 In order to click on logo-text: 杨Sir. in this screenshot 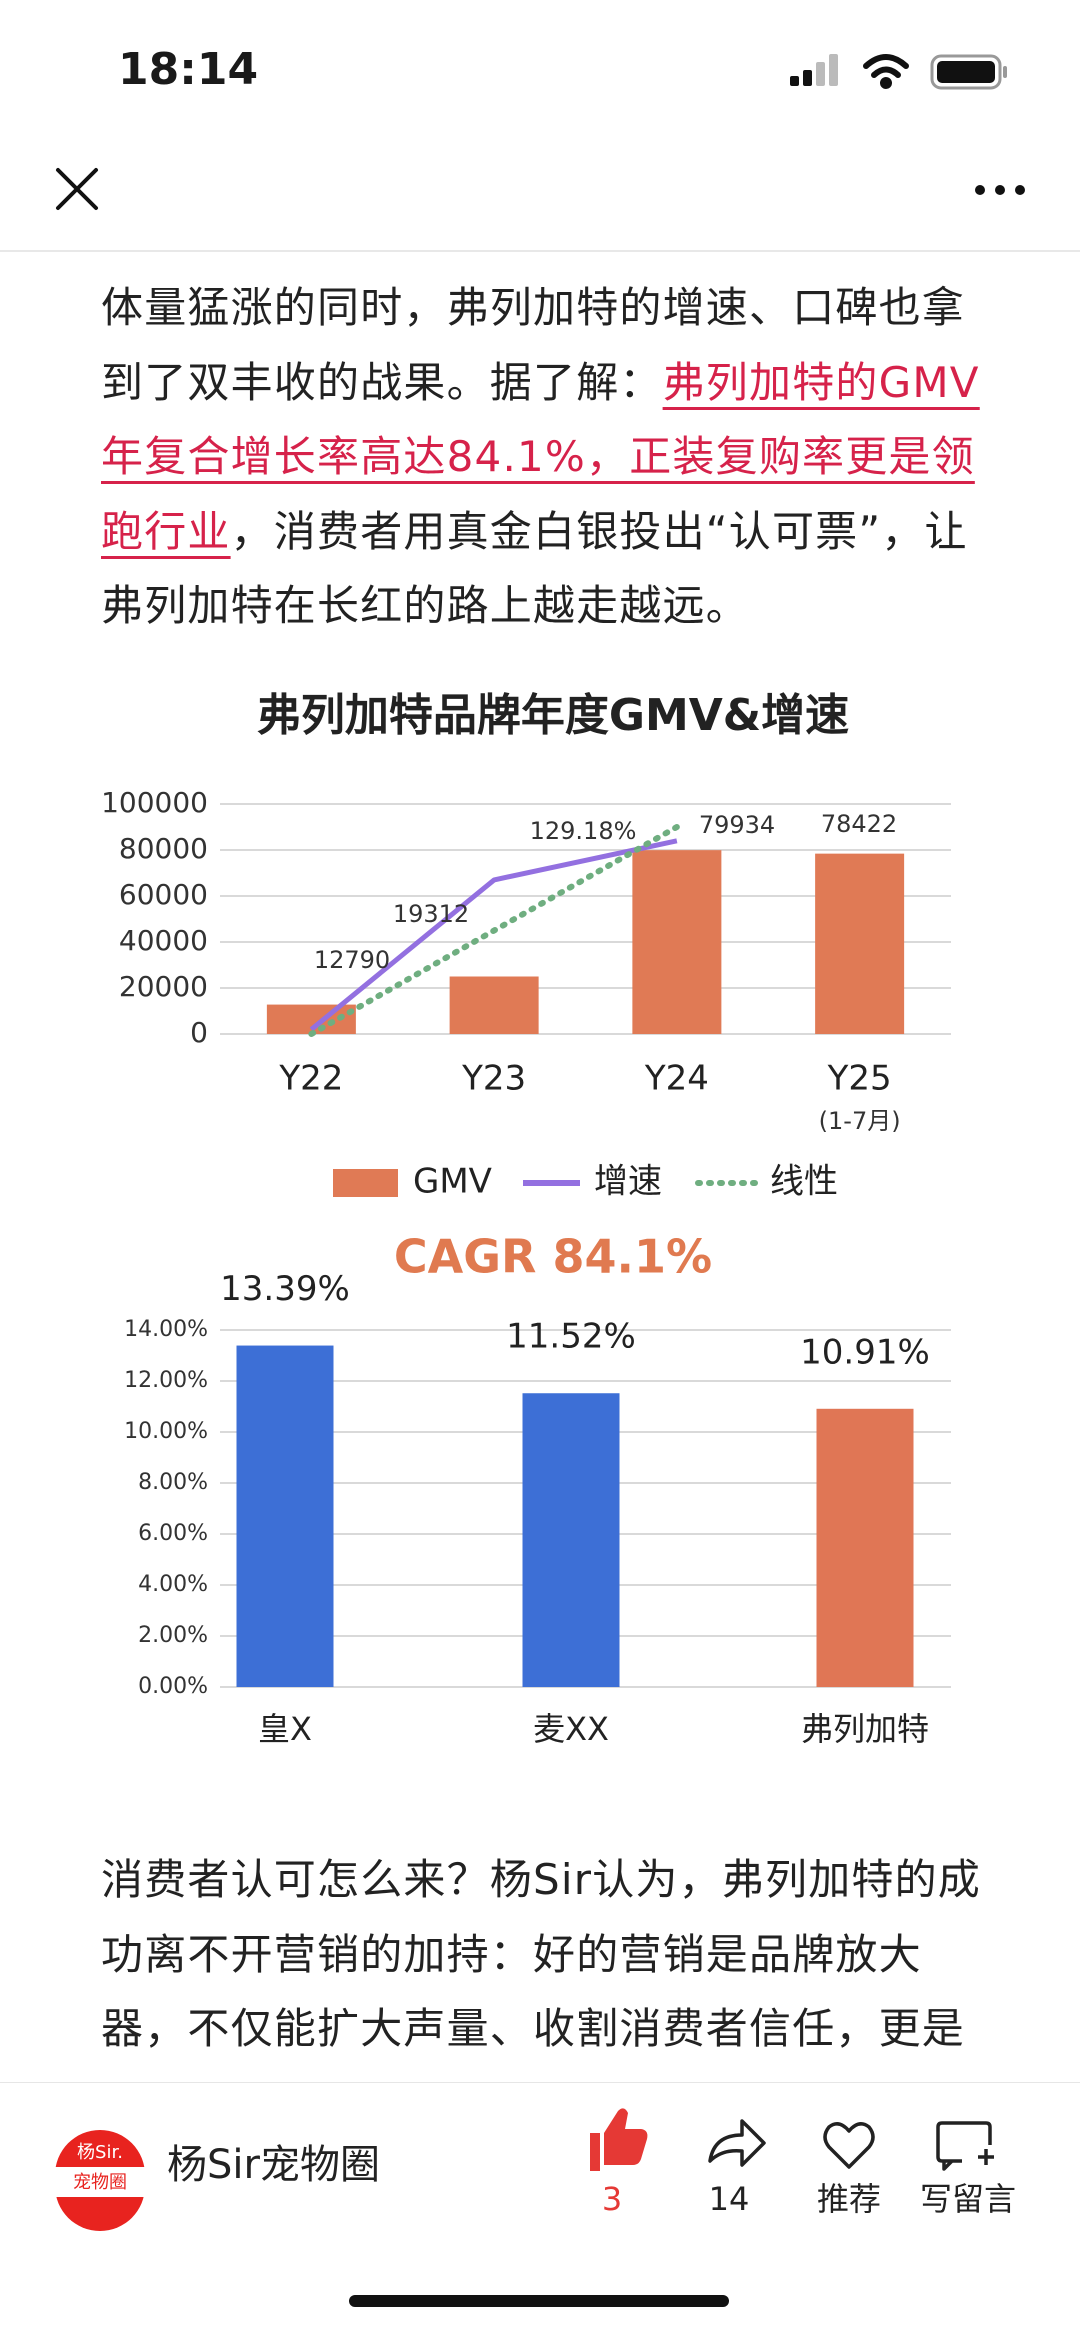, I will do `click(100, 2152)`.